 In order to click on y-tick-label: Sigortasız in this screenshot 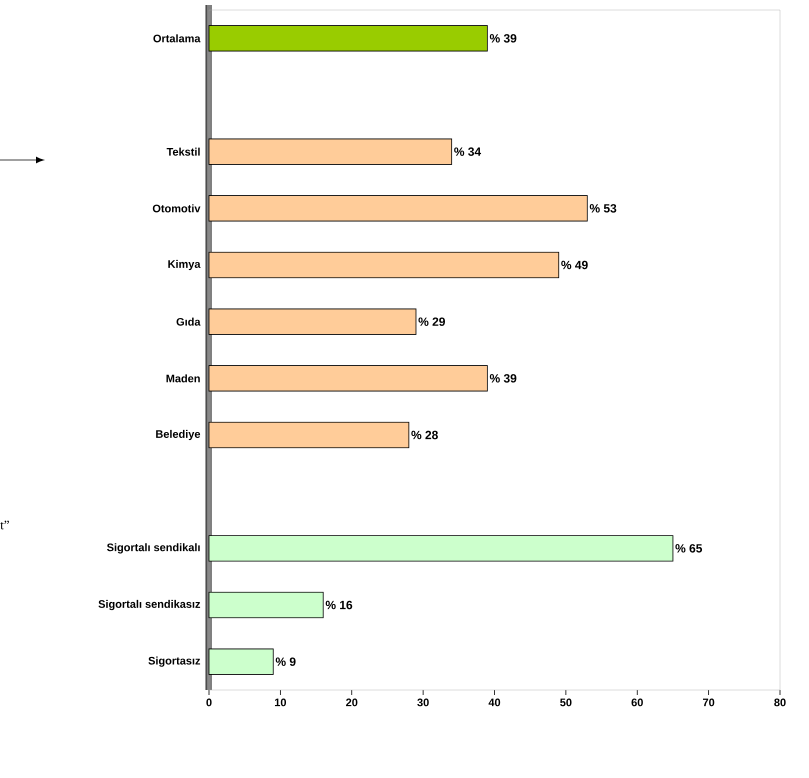, I will do `click(174, 661)`.